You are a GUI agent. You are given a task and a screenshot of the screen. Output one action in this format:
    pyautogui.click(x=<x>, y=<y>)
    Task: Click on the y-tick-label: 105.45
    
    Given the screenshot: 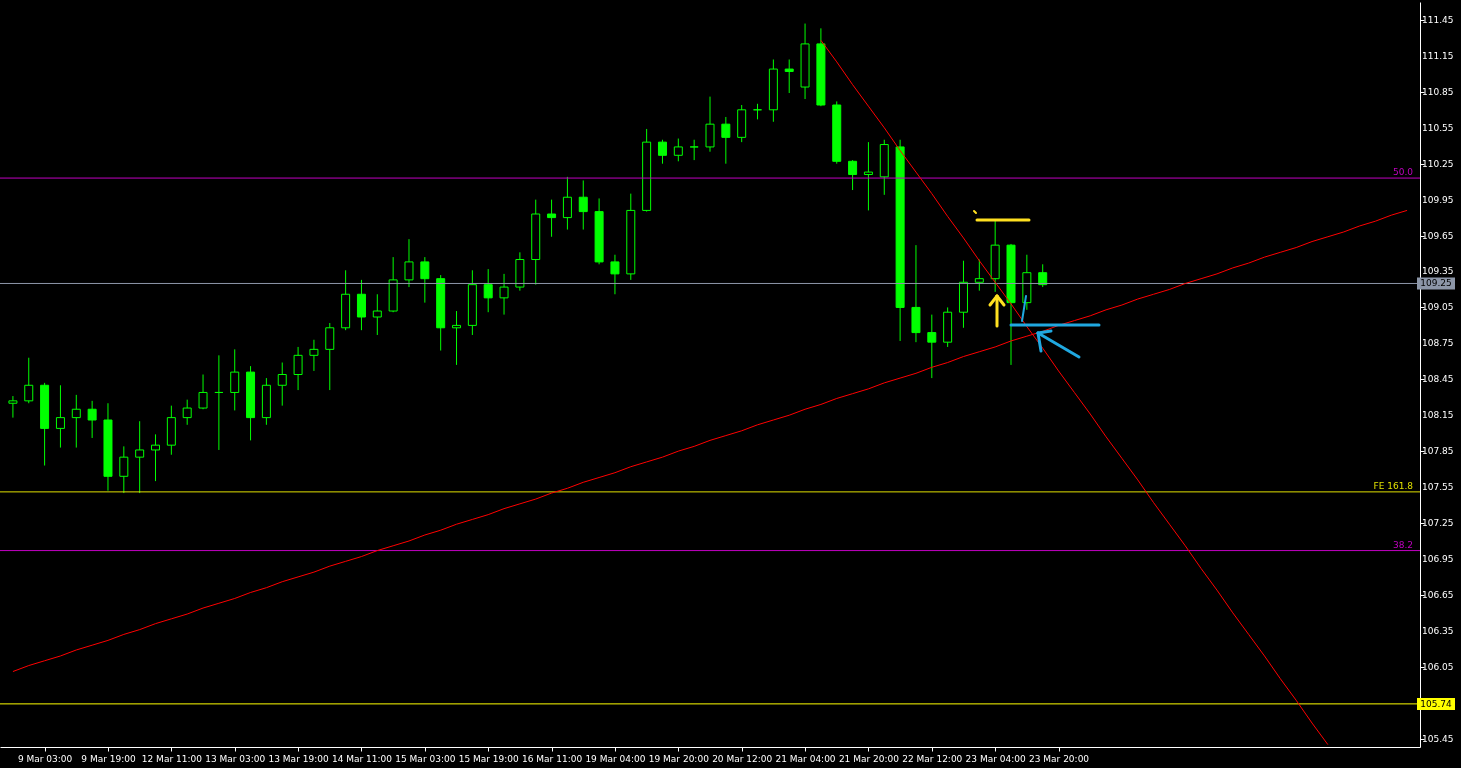 What is the action you would take?
    pyautogui.click(x=1438, y=738)
    